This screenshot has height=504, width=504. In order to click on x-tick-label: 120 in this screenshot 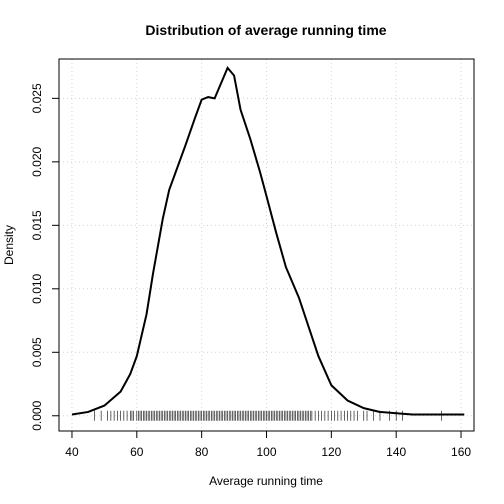, I will do `click(331, 452)`.